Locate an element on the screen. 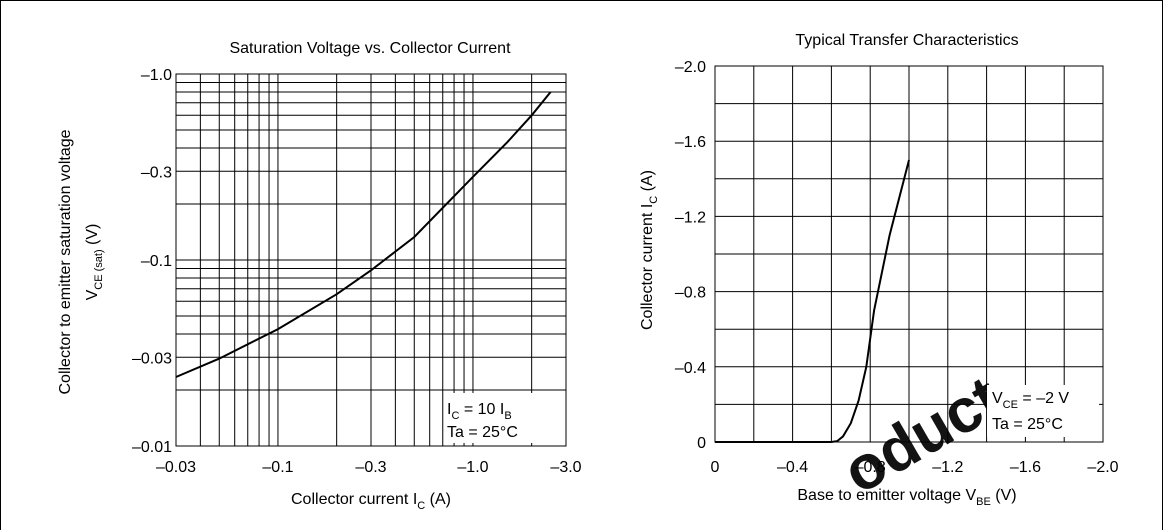 The height and width of the screenshot is (531, 1163). chart1-y-ticks: –0.01 –0.03 –0.1 –0.3 –1.0 is located at coordinates (152, 261).